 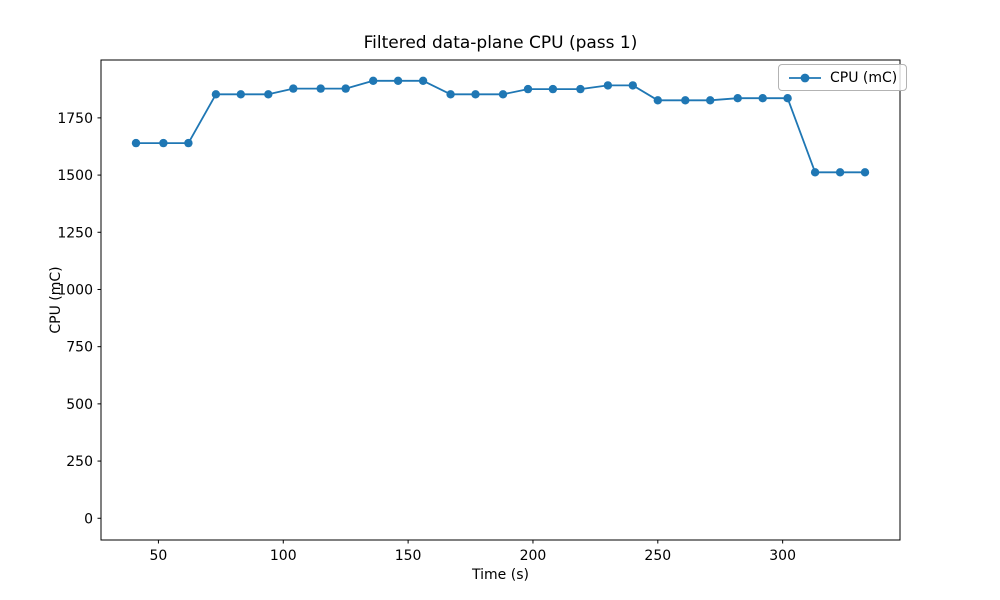 What do you see at coordinates (408, 556) in the screenshot?
I see `x-tick-label: 150` at bounding box center [408, 556].